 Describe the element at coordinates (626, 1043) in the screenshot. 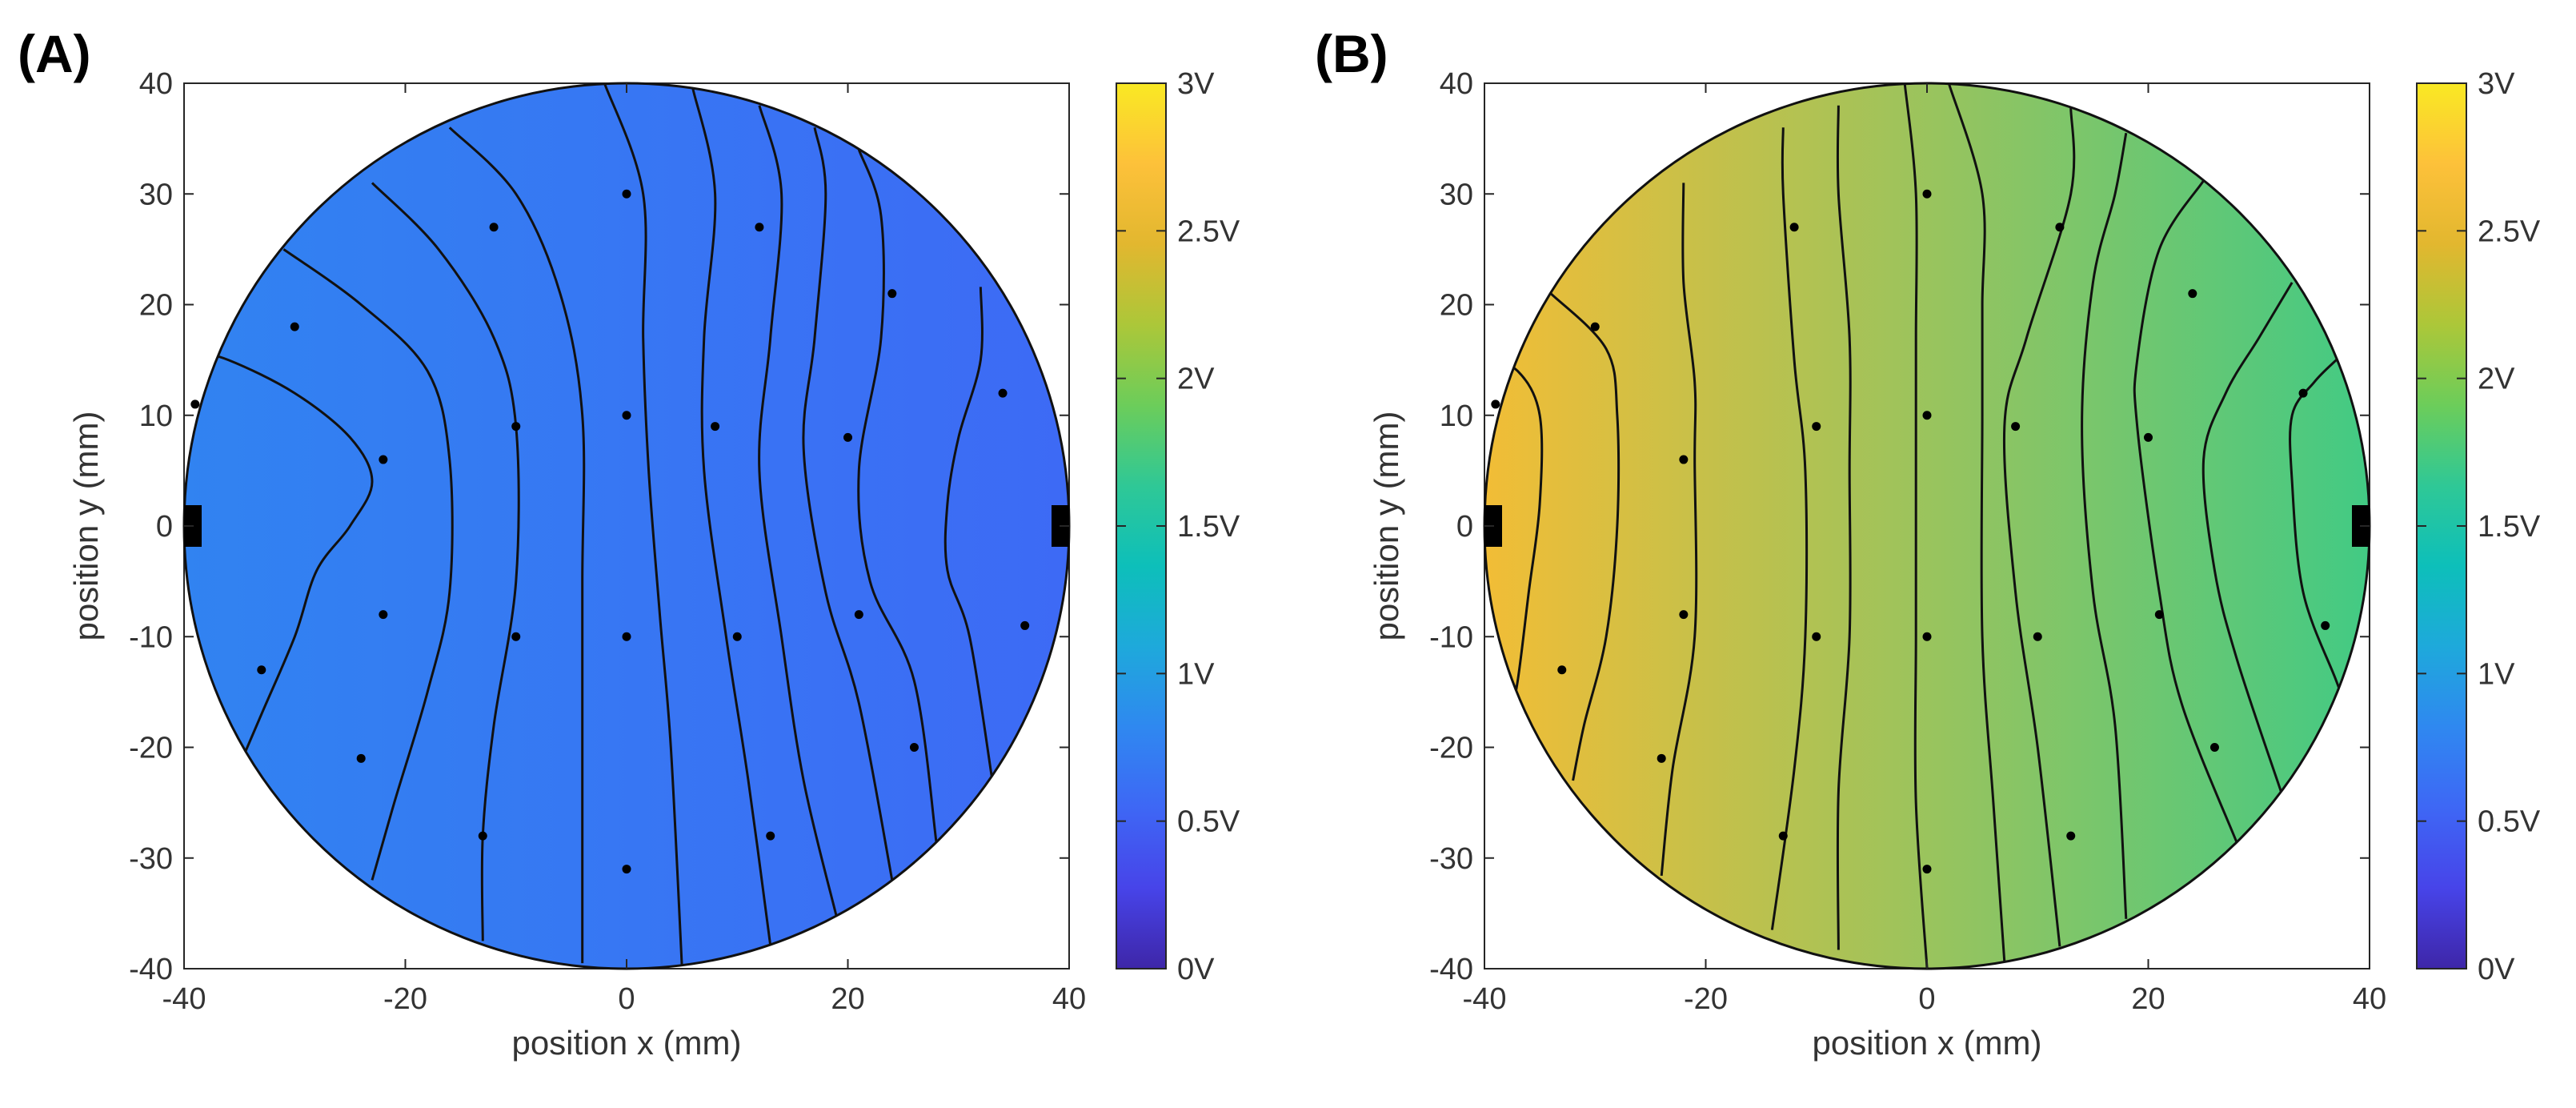

I see `x-axis-label: position x (mm)` at that location.